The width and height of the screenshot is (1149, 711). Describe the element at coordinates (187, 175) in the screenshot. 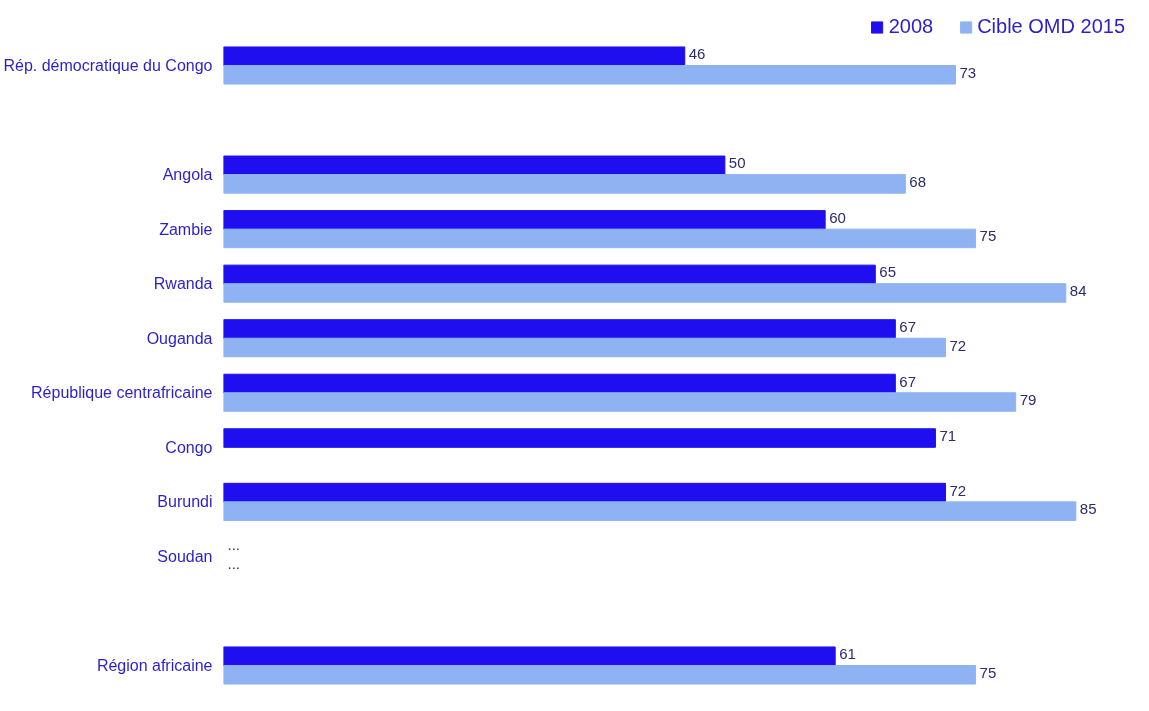

I see `y-tick-label: Angola` at that location.